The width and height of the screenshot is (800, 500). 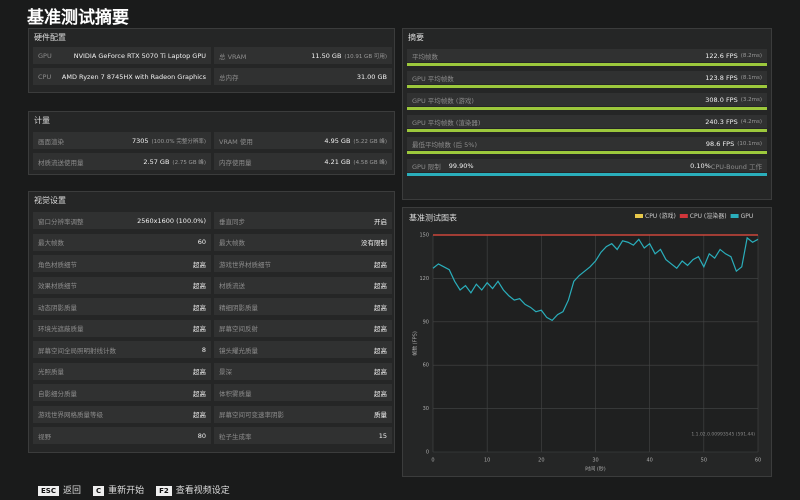 I want to click on note: (2.75 GB 峰), so click(x=189, y=162).